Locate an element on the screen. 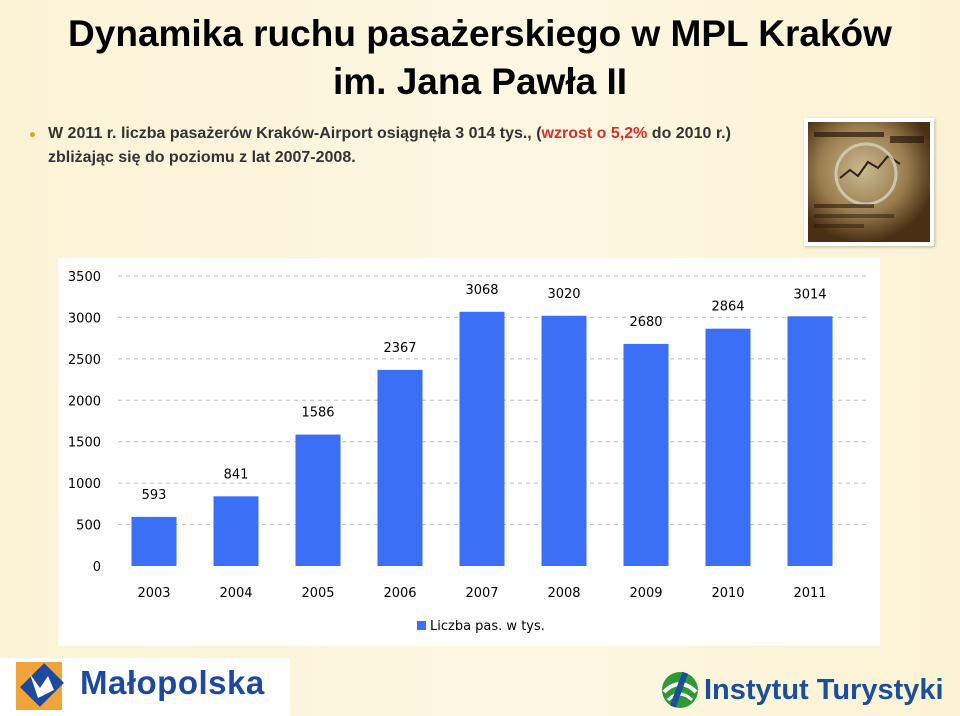 This screenshot has width=960, height=716. financial-photo is located at coordinates (869, 182).